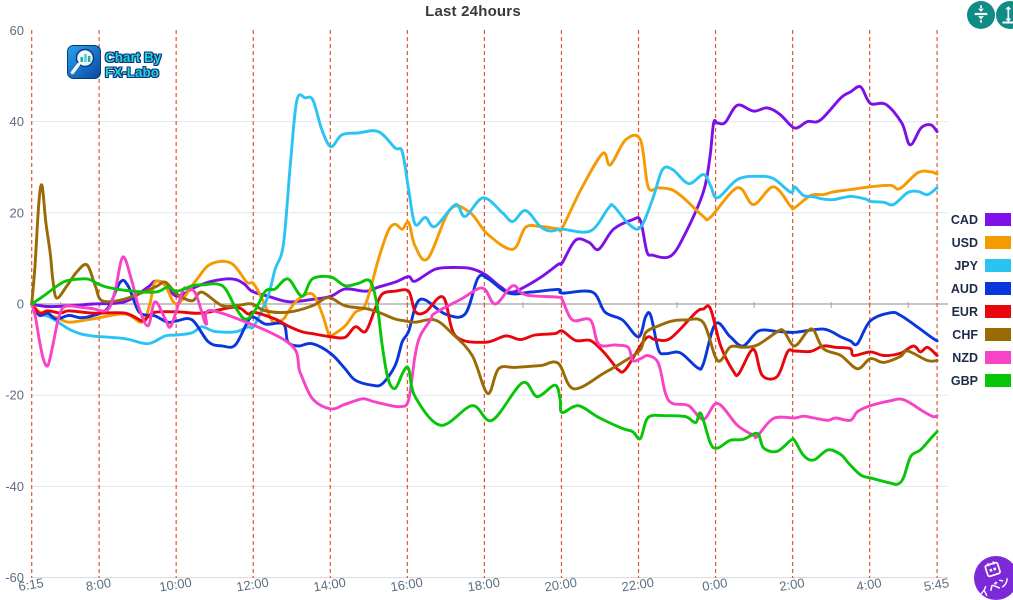  I want to click on expand-vertical-button, so click(1004, 15).